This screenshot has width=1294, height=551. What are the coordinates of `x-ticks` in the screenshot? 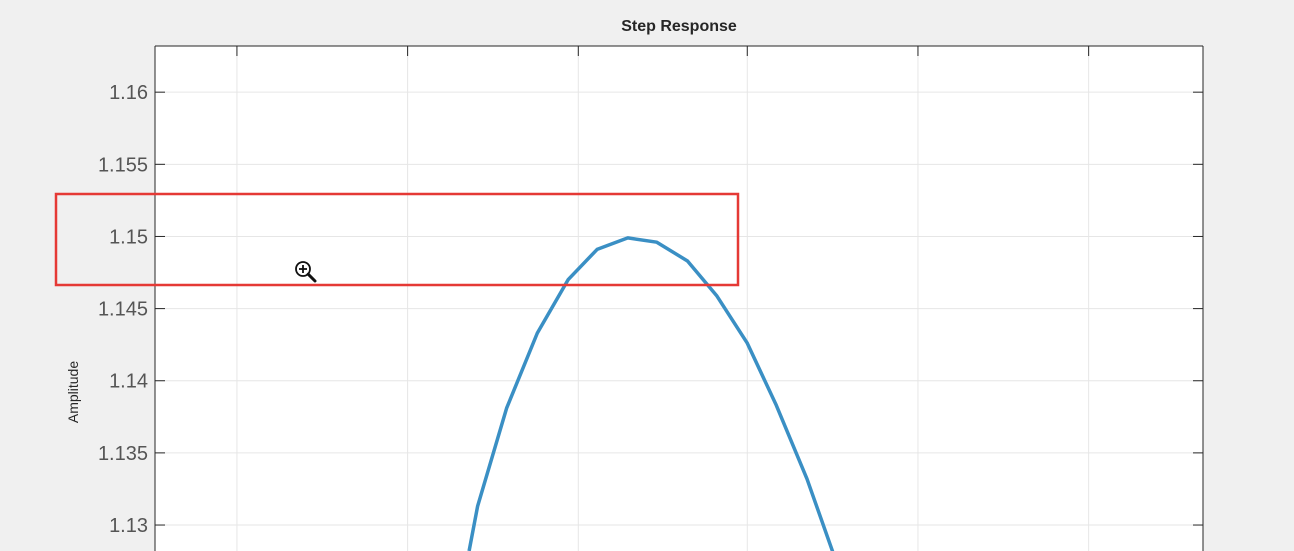 It's located at (663, 51).